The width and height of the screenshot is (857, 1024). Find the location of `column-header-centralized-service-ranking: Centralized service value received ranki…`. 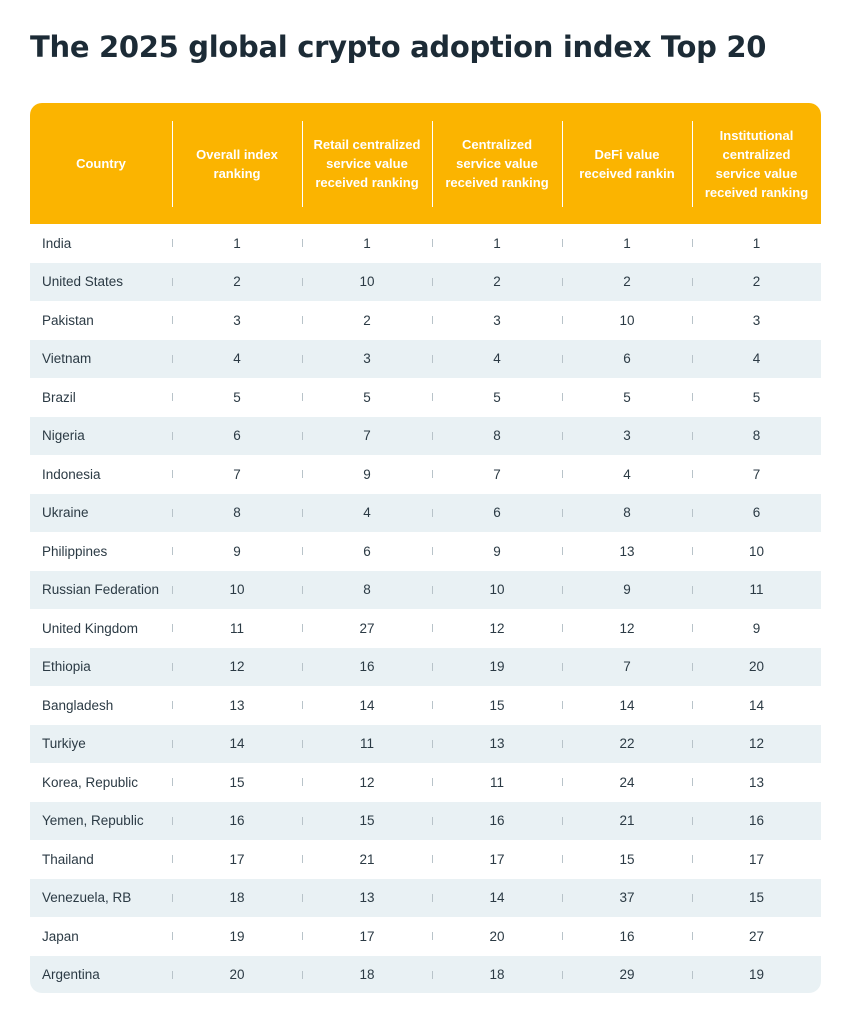

column-header-centralized-service-ranking: Centralized service value received ranki… is located at coordinates (497, 163).